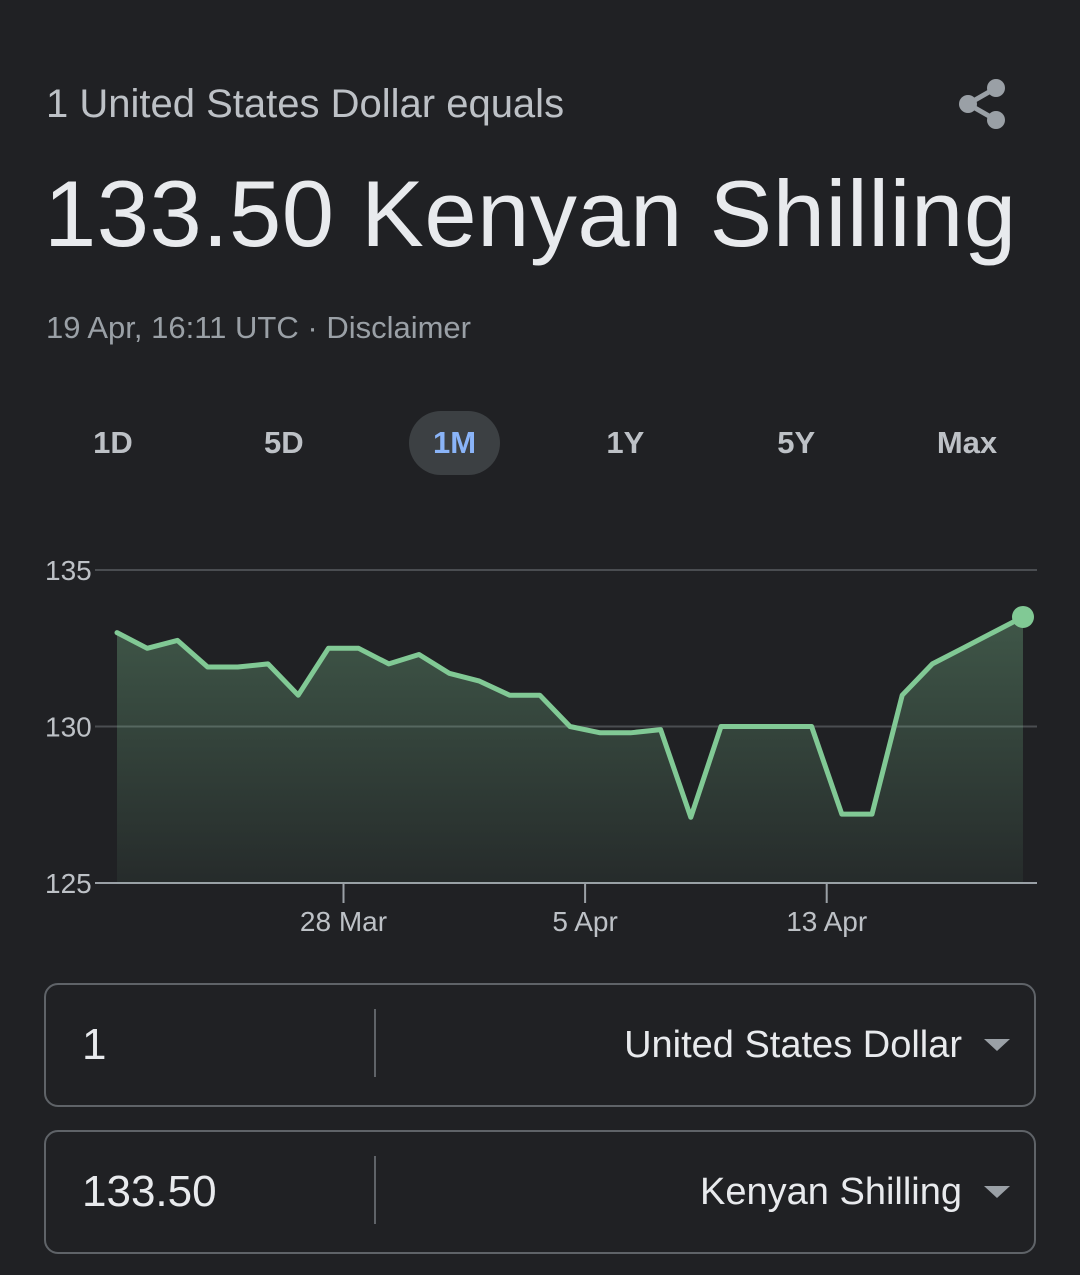 This screenshot has height=1275, width=1080. I want to click on tab-label: 1Y, so click(625, 442).